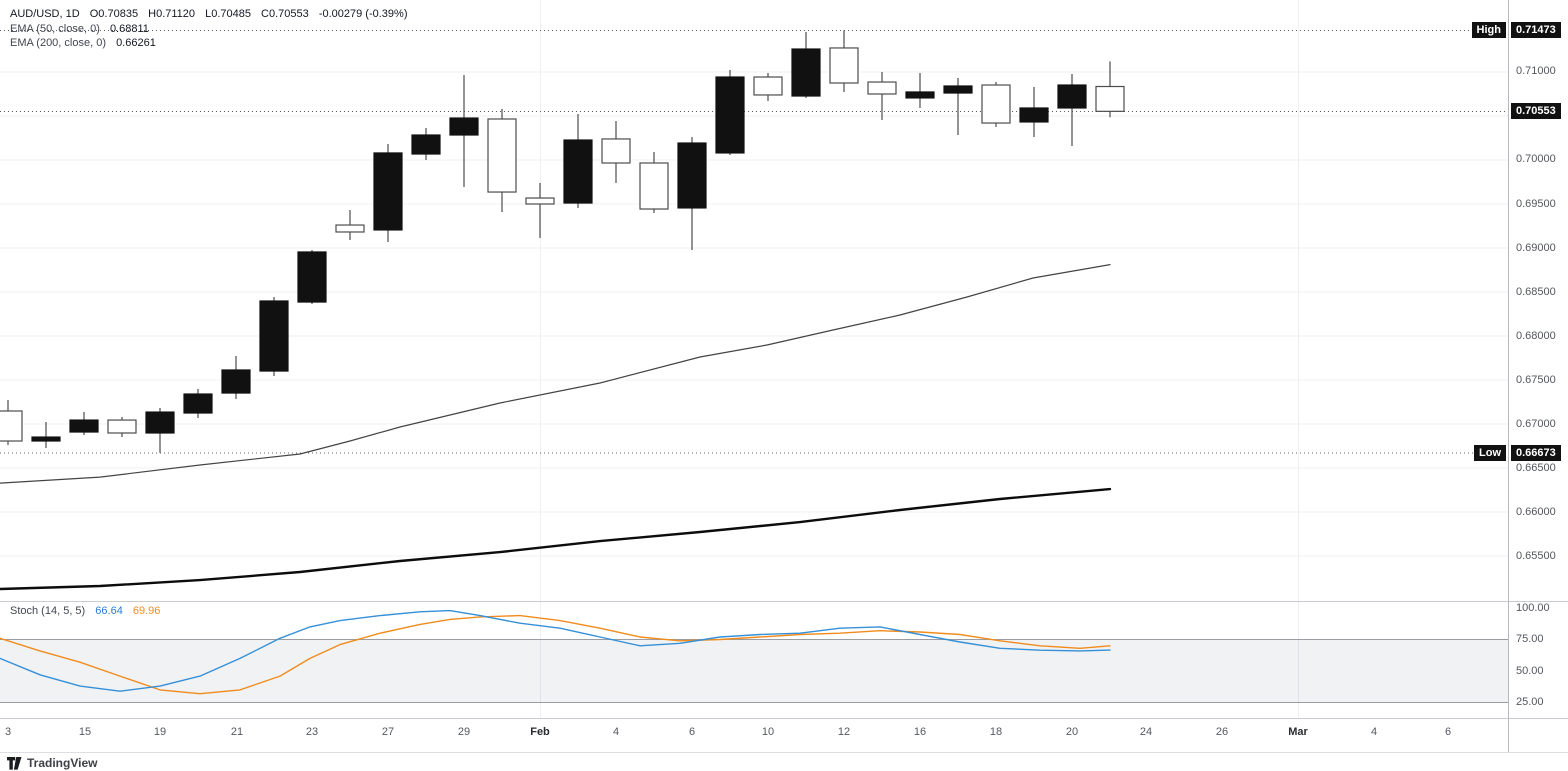 The image size is (1568, 771). What do you see at coordinates (784, 601) in the screenshot?
I see `pane-separator` at bounding box center [784, 601].